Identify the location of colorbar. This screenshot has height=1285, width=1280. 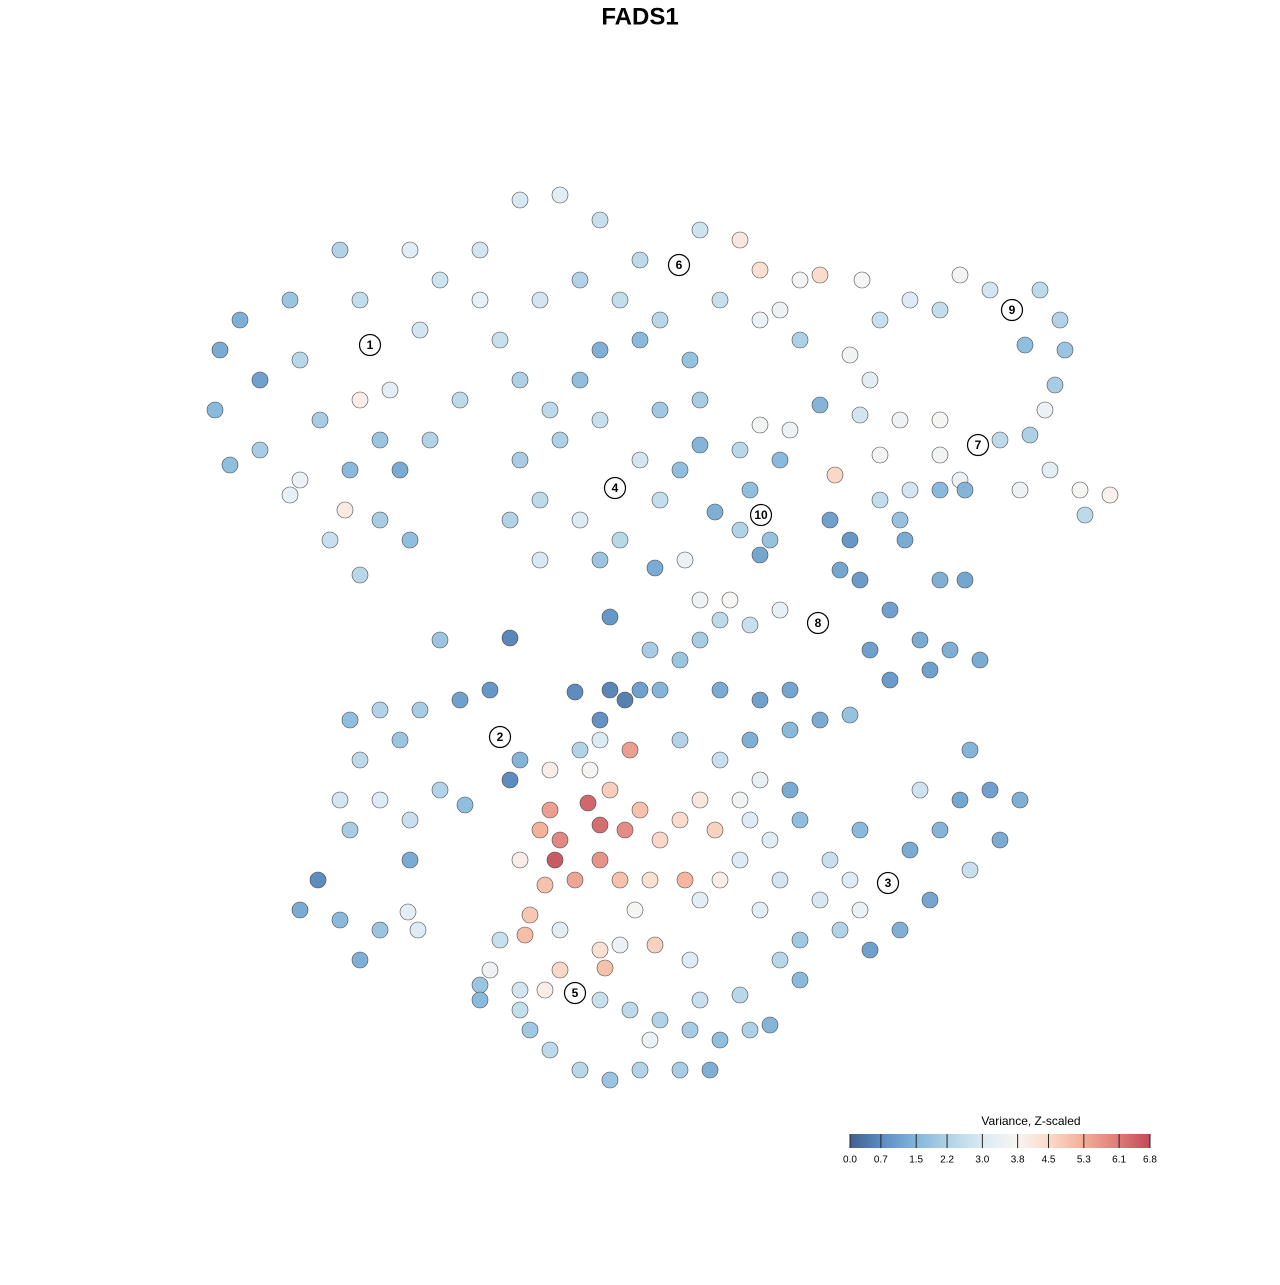
(1000, 1141).